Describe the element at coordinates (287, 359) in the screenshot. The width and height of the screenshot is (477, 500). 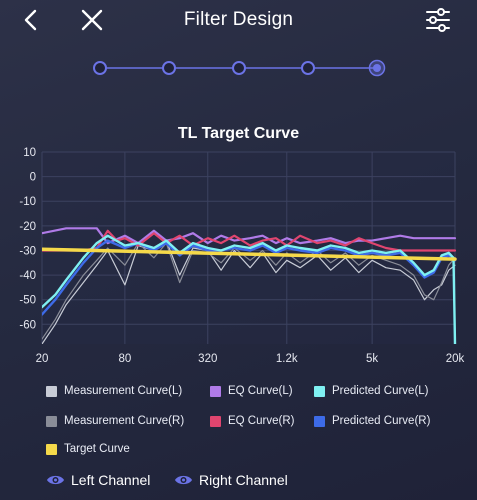
I see `x-tick-label: 1.2k` at that location.